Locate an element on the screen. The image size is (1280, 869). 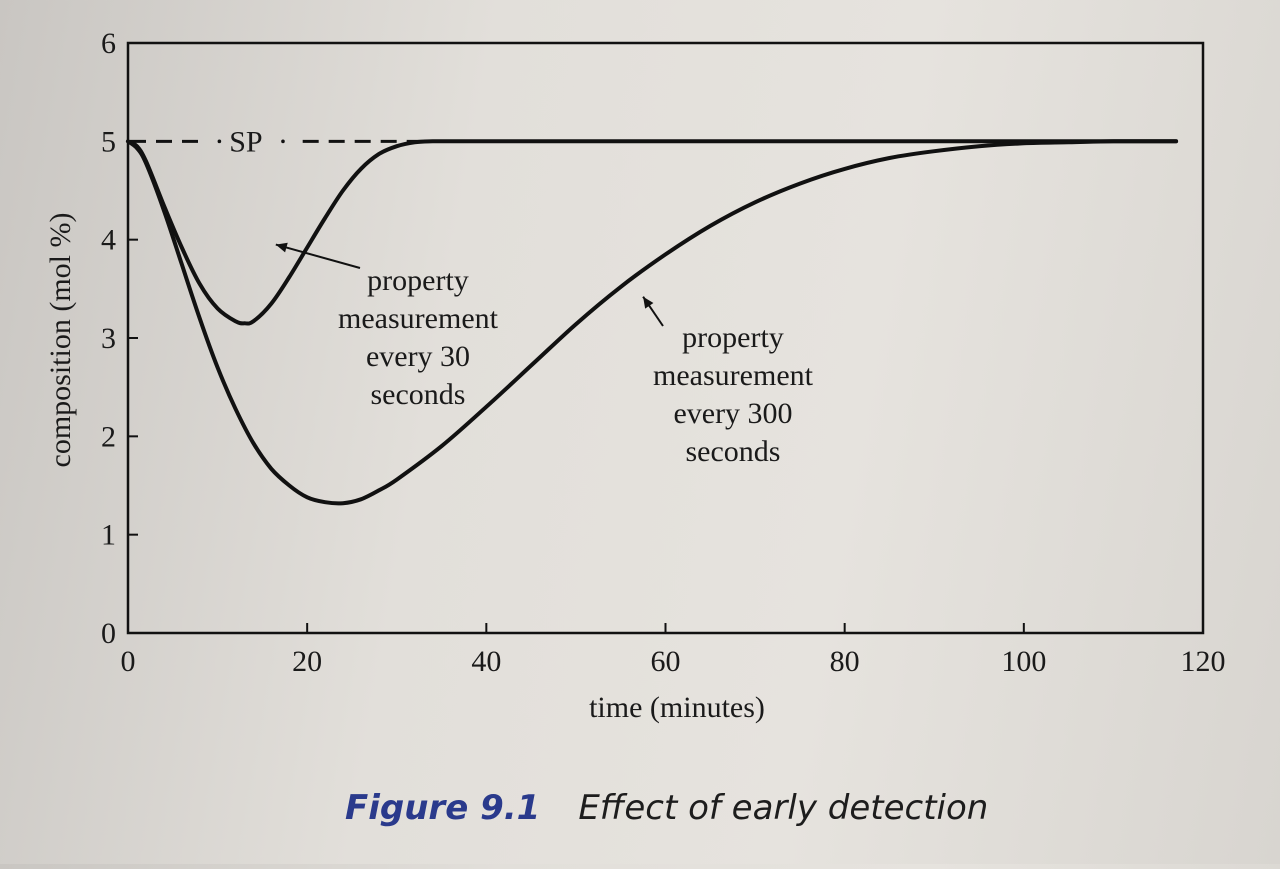
figure-caption: Figure 9.1 Effect of early detection is located at coordinates (666, 808).